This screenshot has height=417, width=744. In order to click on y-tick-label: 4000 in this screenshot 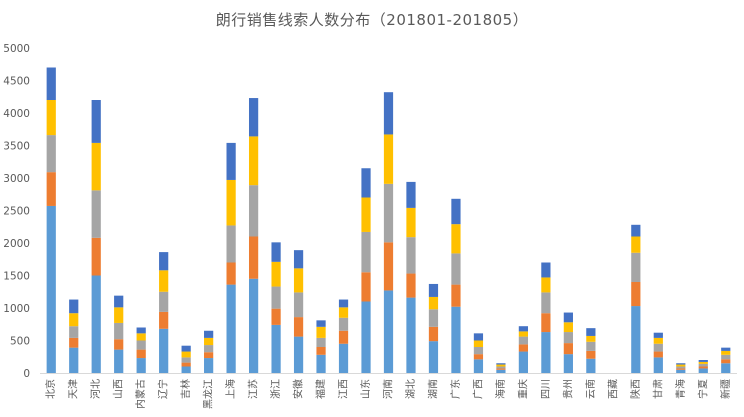, I will do `click(16, 114)`.